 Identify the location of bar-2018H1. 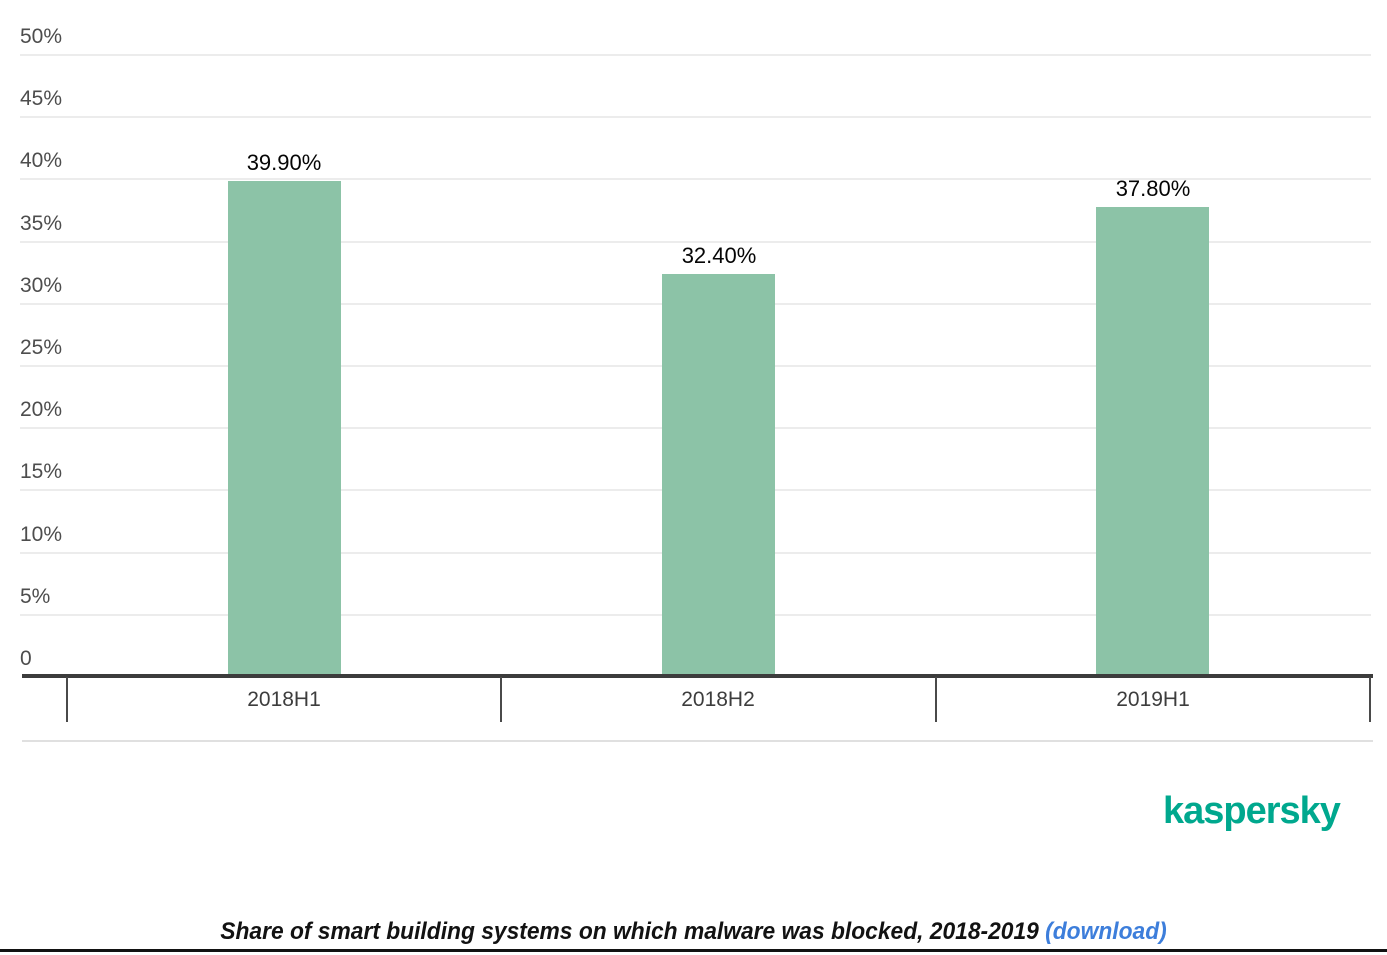
(284, 429).